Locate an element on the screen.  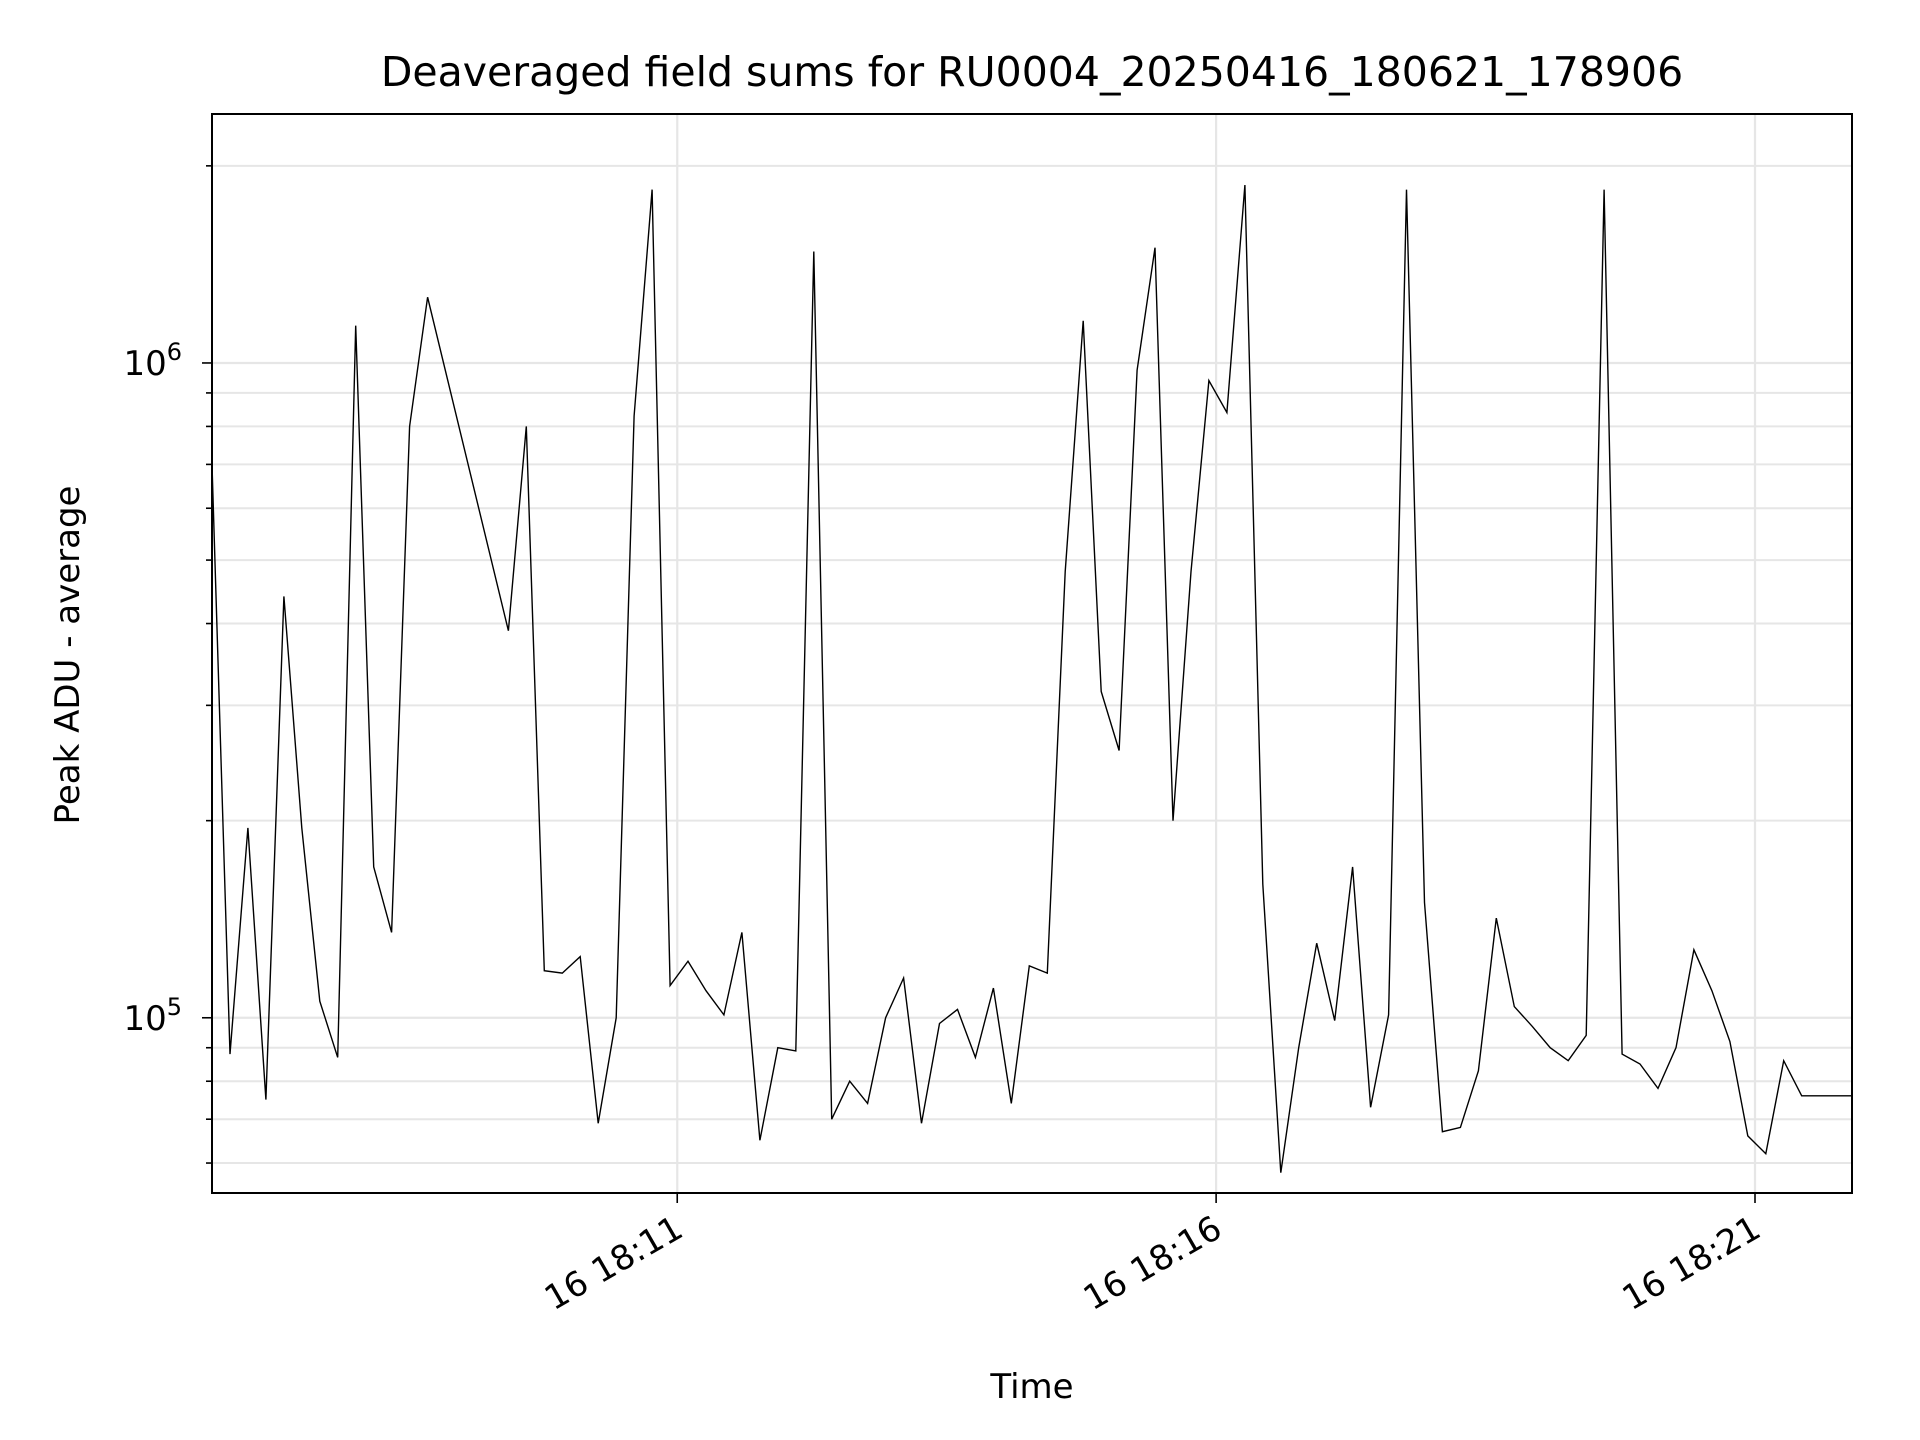
x-axis-label: Time is located at coordinates (1031, 1387).